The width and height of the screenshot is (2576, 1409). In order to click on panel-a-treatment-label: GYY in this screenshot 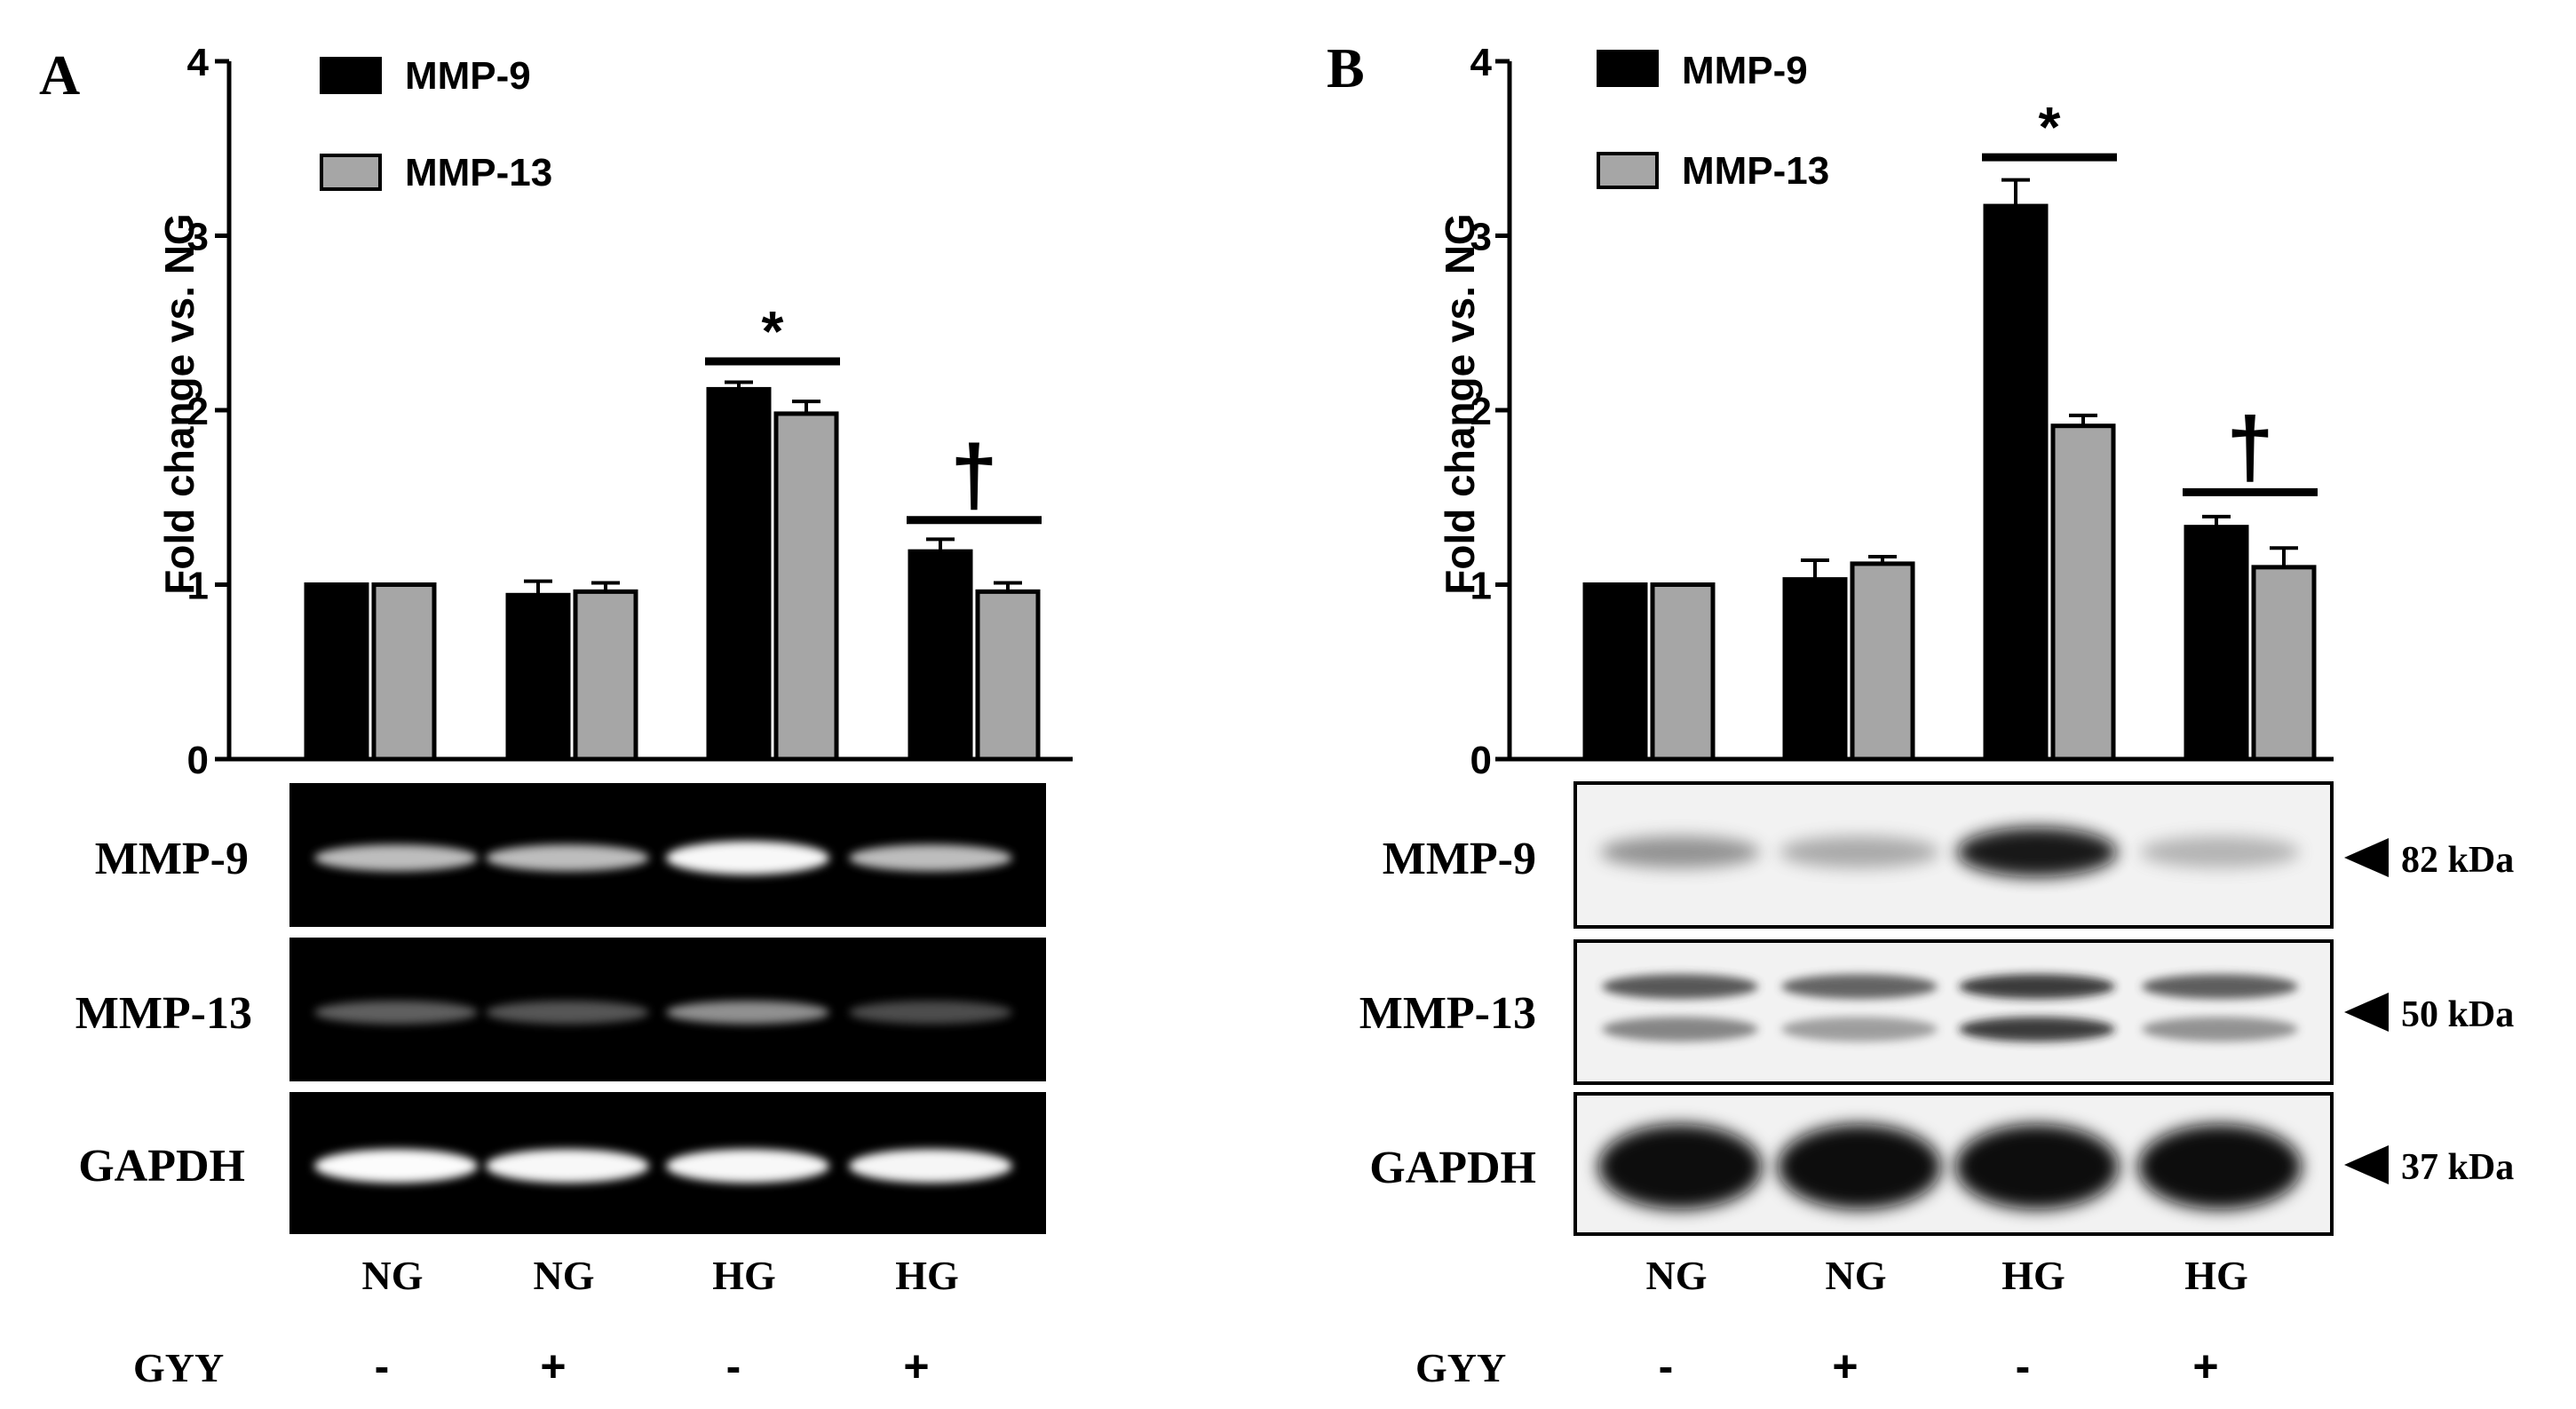, I will do `click(179, 1367)`.